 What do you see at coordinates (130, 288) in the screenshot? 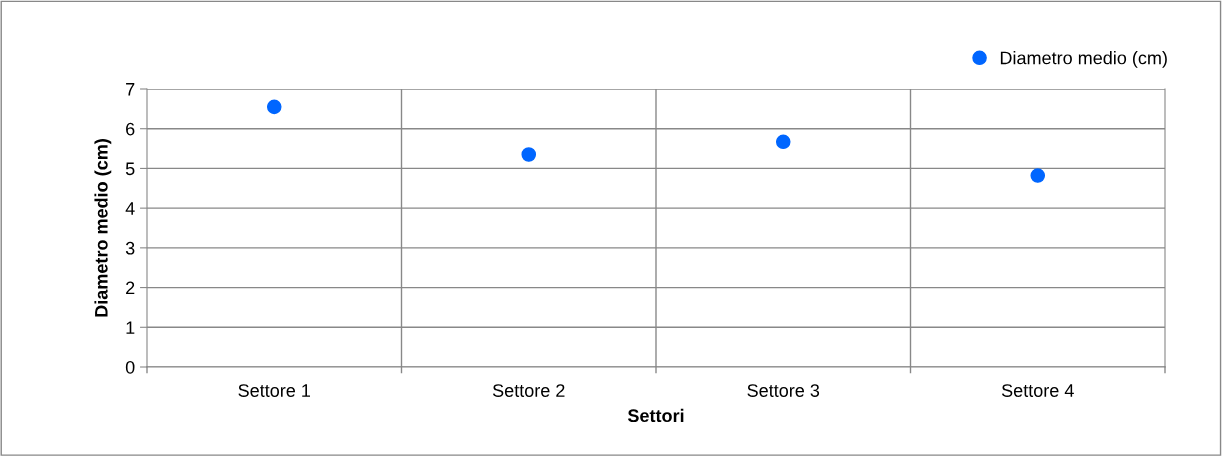
I see `y-tick-label: 2` at bounding box center [130, 288].